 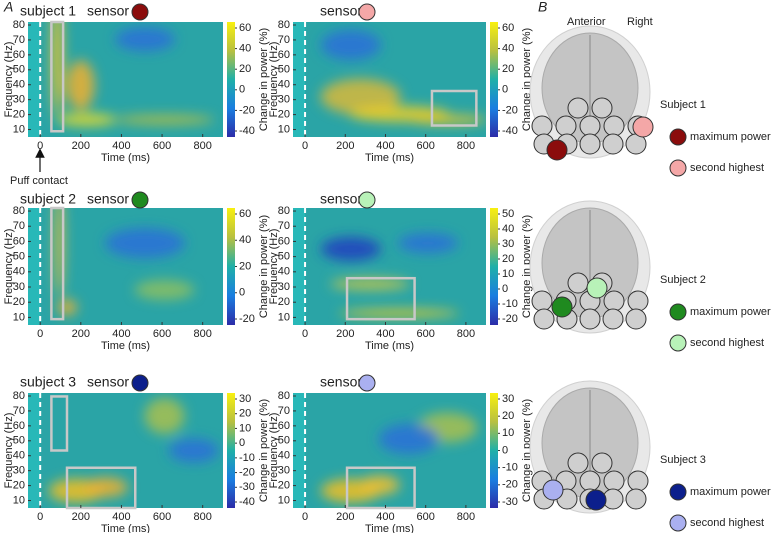 What do you see at coordinates (247, 131) in the screenshot?
I see `colorbar-tick-label: -40` at bounding box center [247, 131].